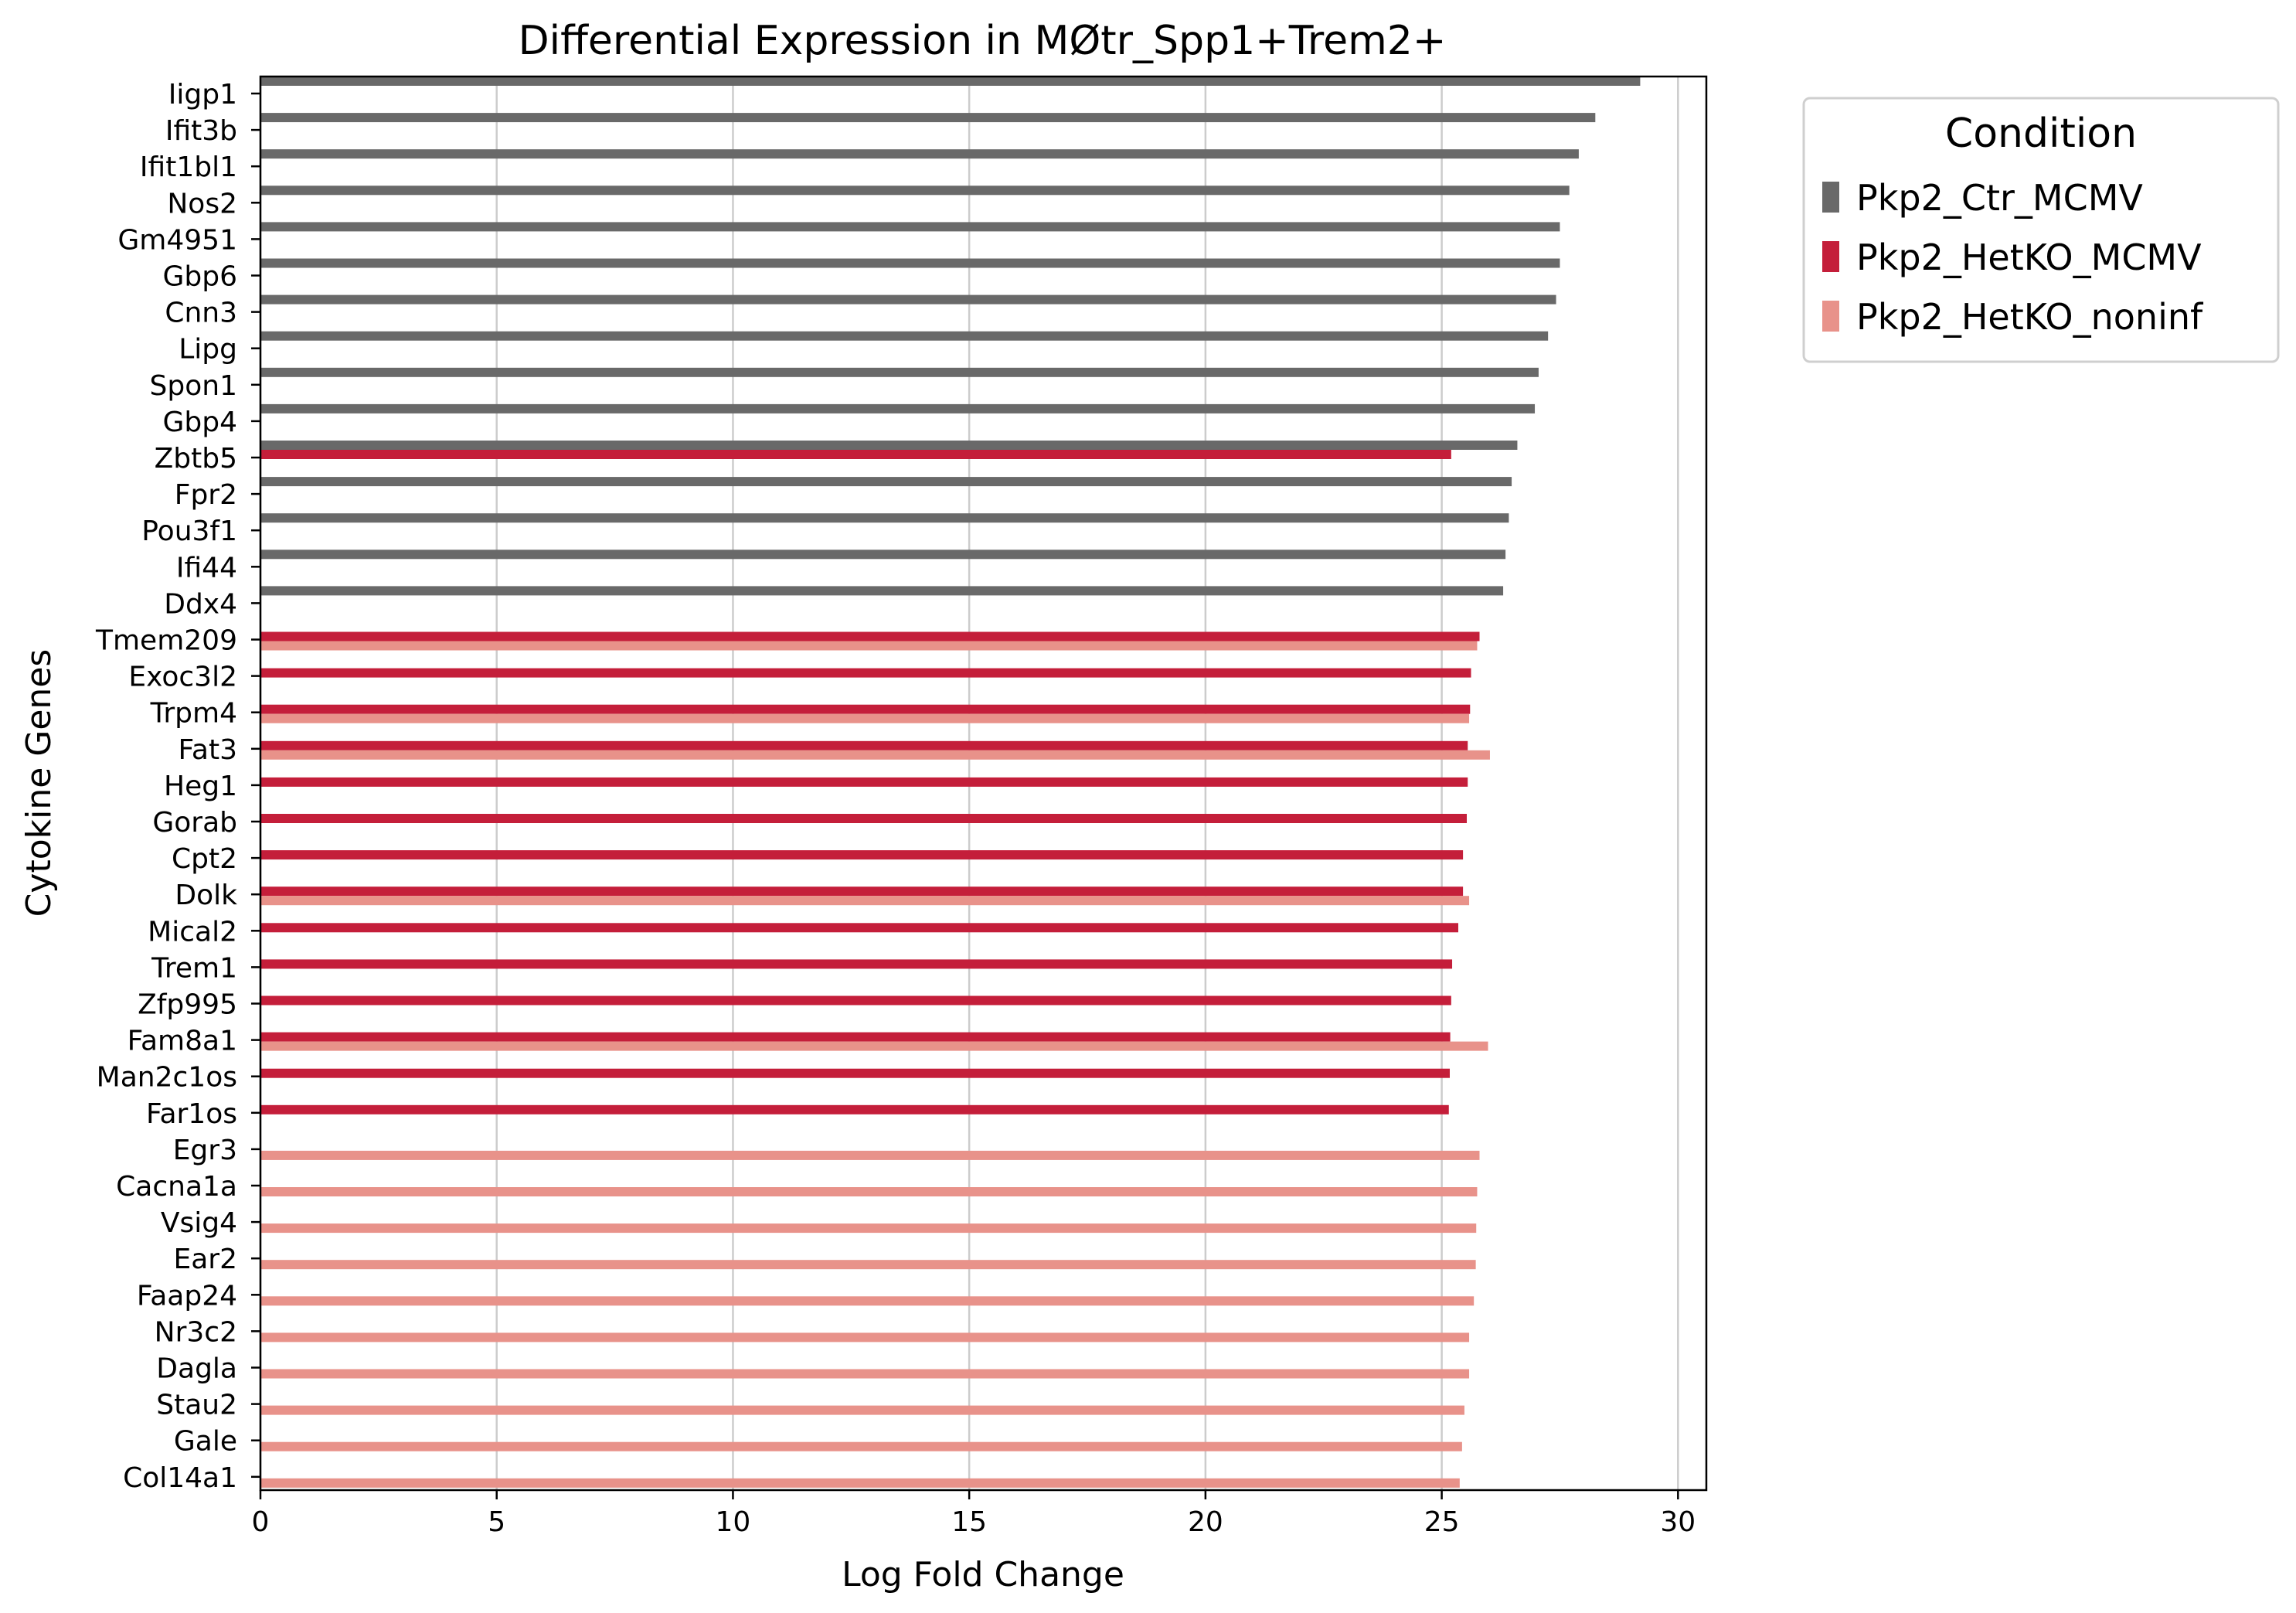 The height and width of the screenshot is (1613, 2296). Describe the element at coordinates (189, 531) in the screenshot. I see `y-tick-label: Pou3f1` at that location.